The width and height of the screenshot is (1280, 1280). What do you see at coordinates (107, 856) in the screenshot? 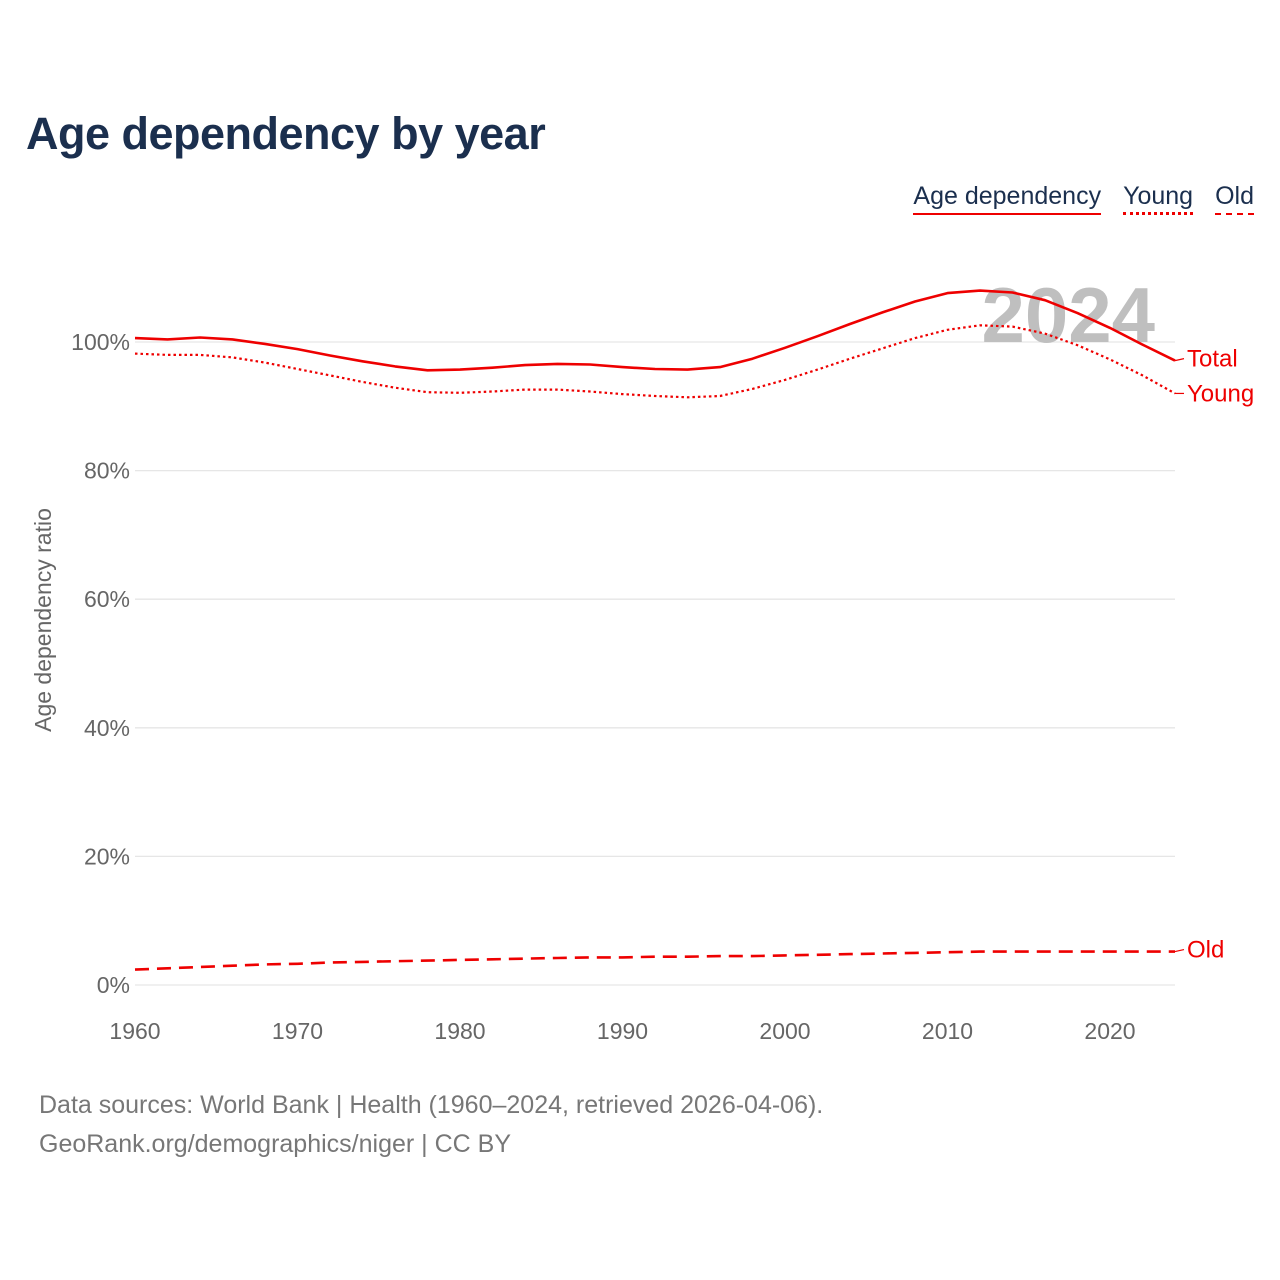
I see `y-tick-label: 20%` at bounding box center [107, 856].